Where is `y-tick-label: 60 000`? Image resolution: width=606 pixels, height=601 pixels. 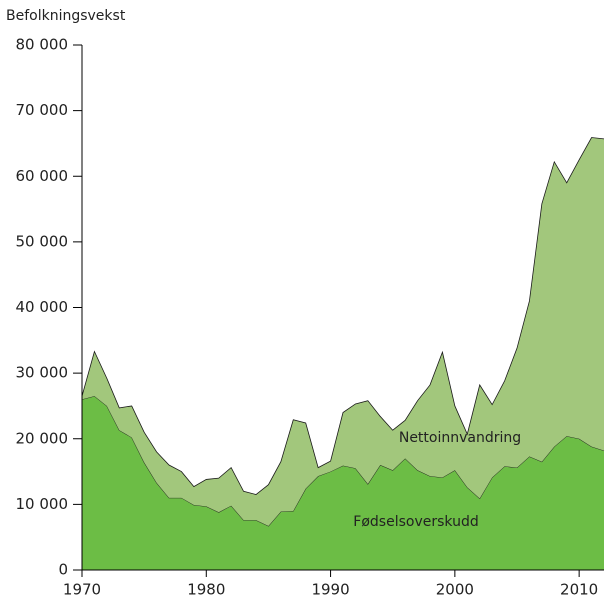
y-tick-label: 60 000 is located at coordinates (42, 176).